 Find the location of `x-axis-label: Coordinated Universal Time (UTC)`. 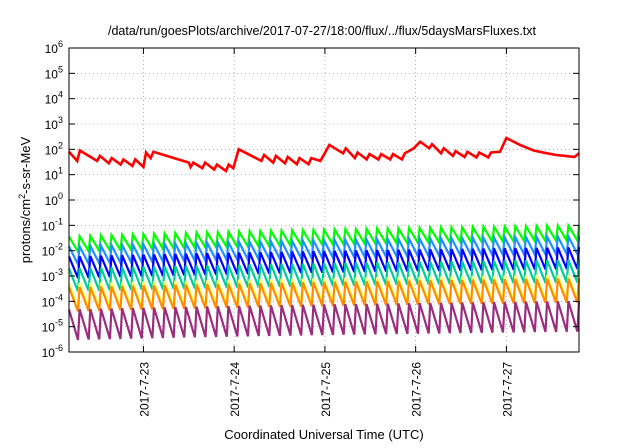

x-axis-label: Coordinated Universal Time (UTC) is located at coordinates (323, 434).